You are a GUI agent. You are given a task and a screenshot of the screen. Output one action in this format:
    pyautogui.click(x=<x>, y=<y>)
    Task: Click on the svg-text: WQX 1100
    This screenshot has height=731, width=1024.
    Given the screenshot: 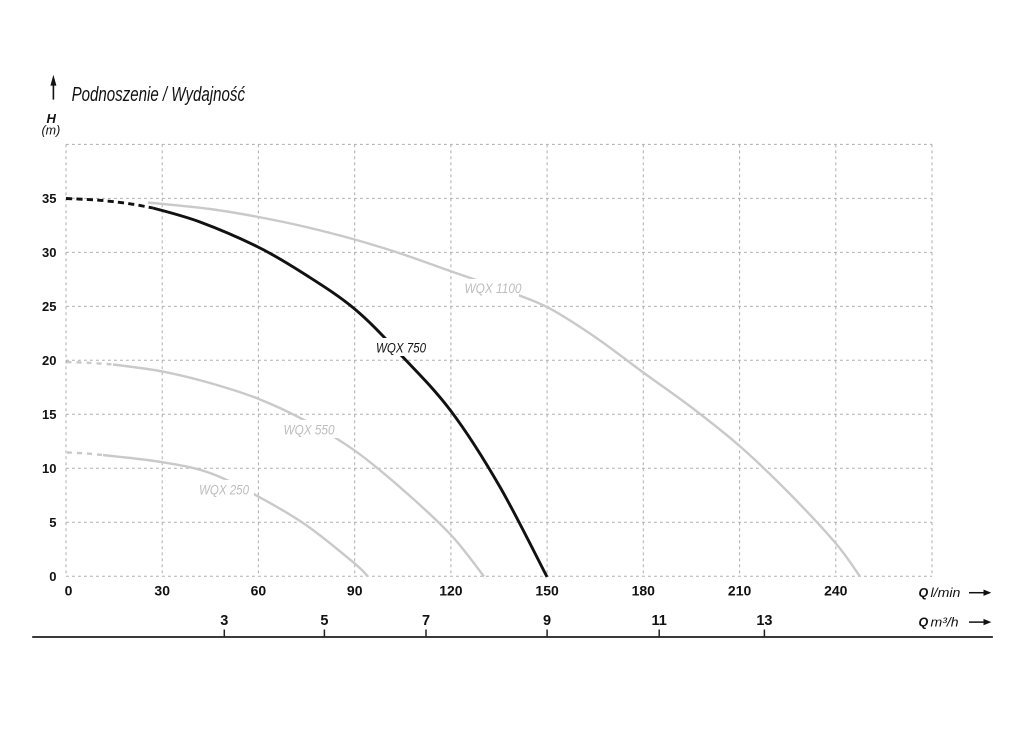 What is the action you would take?
    pyautogui.click(x=493, y=288)
    